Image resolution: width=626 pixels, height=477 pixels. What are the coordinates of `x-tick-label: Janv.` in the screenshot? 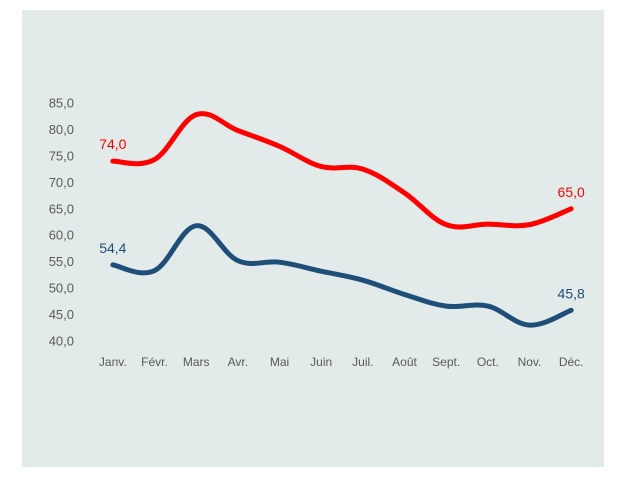 It's located at (113, 362).